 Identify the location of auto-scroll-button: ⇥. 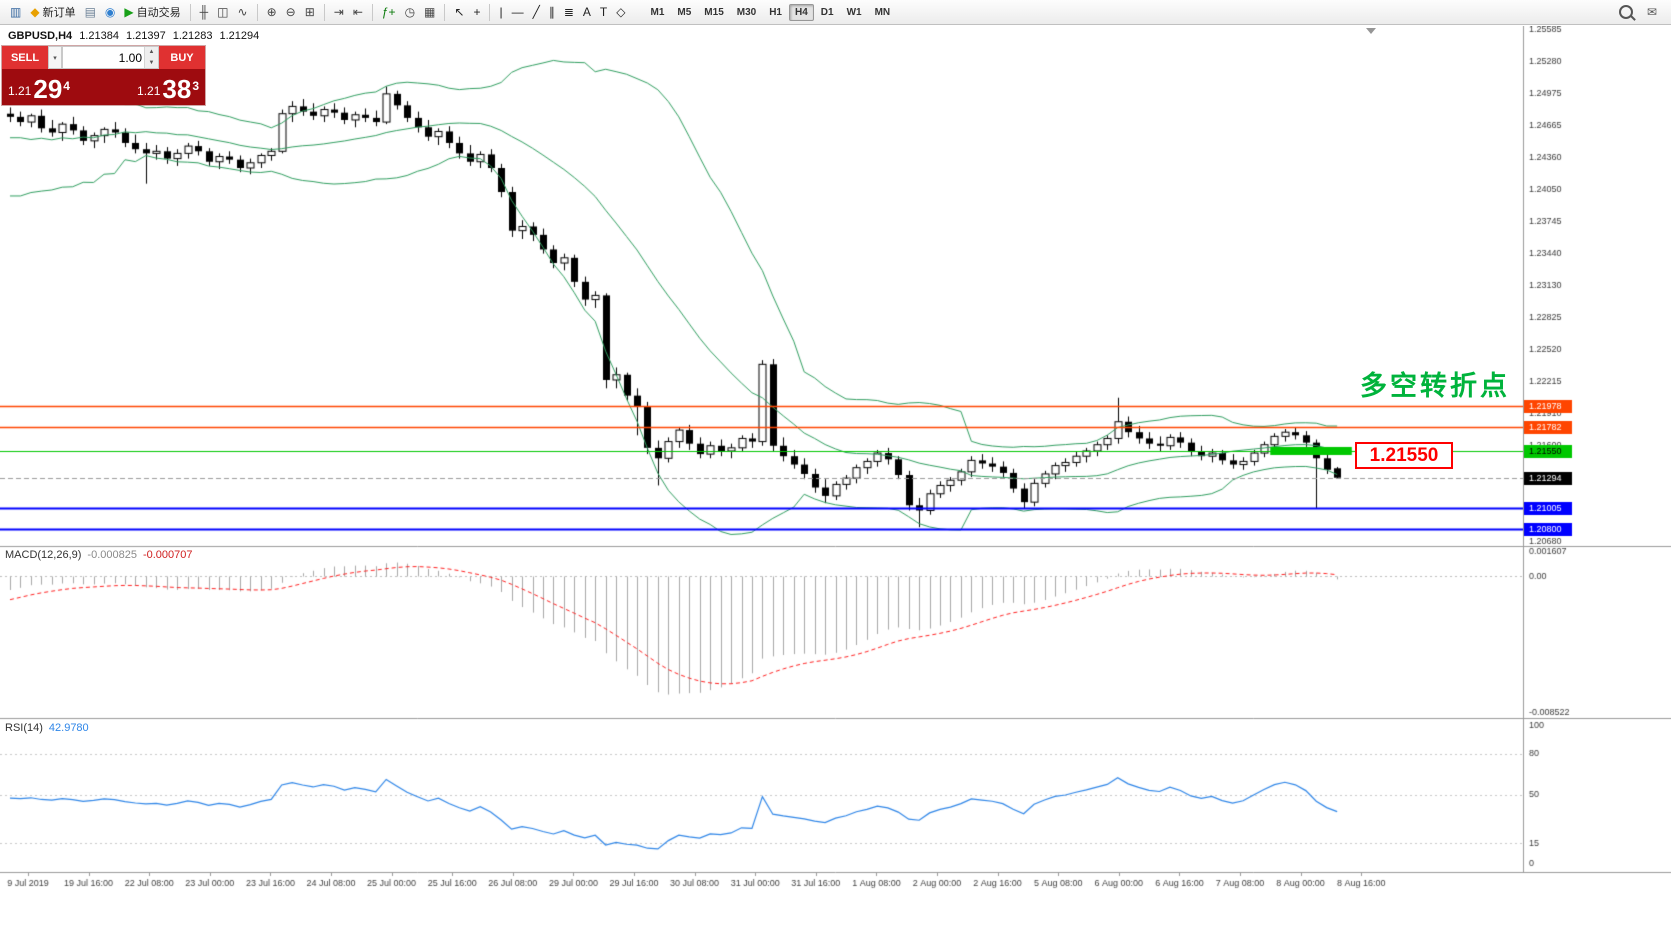
(339, 12).